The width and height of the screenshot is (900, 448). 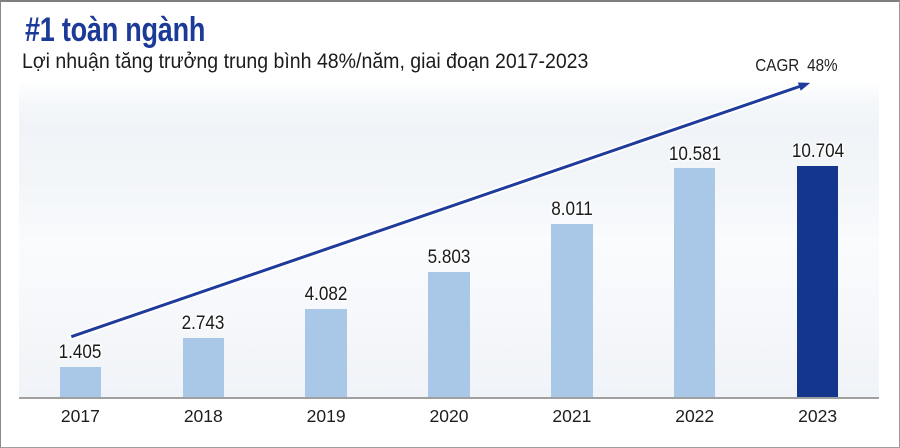 What do you see at coordinates (822, 64) in the screenshot?
I see `cagr-value: 48%` at bounding box center [822, 64].